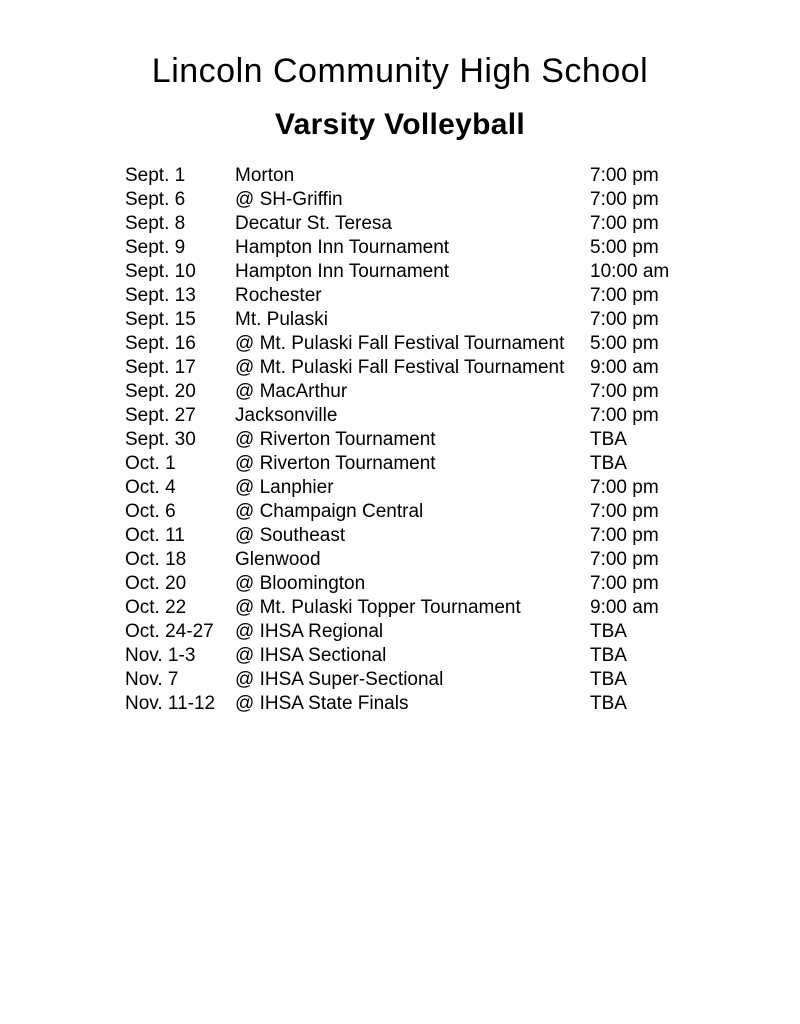  Describe the element at coordinates (156, 607) in the screenshot. I see `schedule-cell-date: Oct. 22` at that location.